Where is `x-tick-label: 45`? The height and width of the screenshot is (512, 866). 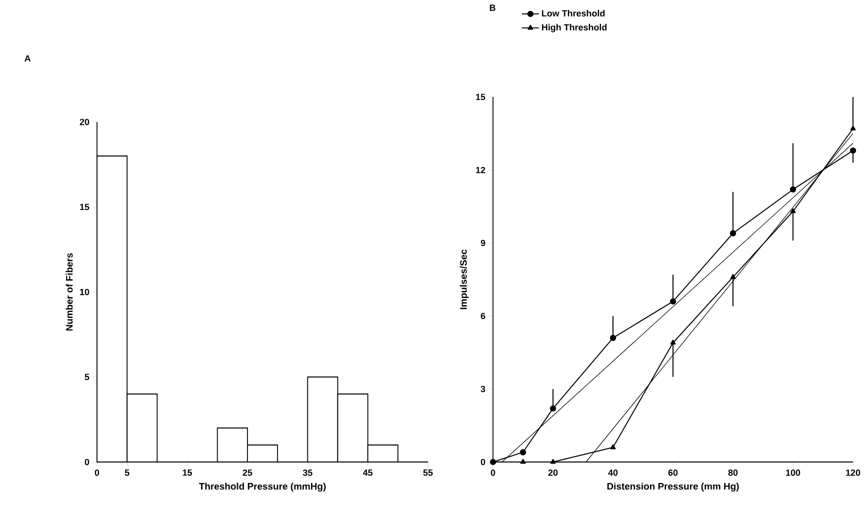 x-tick-label: 45 is located at coordinates (367, 473).